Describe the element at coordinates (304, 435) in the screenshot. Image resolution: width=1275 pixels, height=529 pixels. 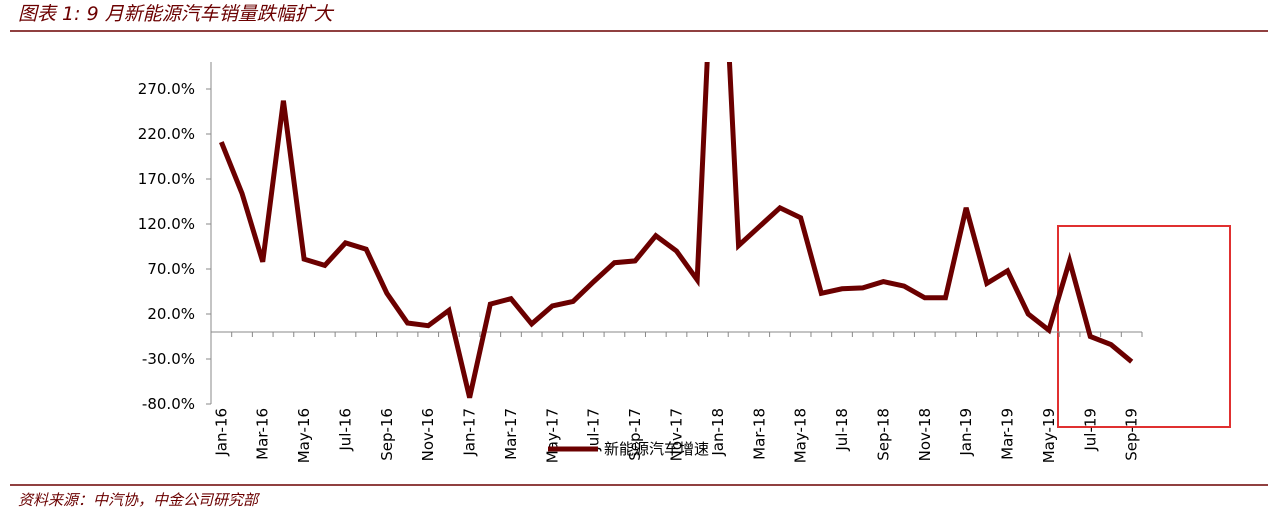
I see `x-tick-label: May-16` at that location.